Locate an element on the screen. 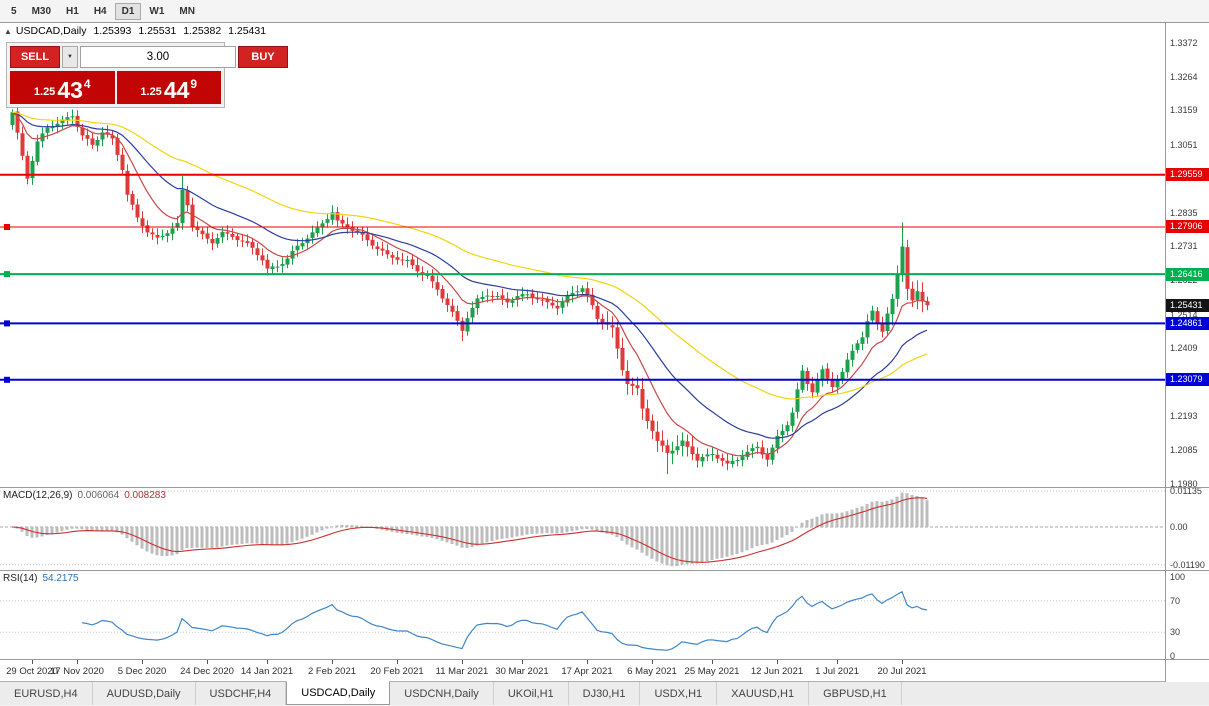 The height and width of the screenshot is (706, 1209). rsi-name: RSI(14) is located at coordinates (20, 578).